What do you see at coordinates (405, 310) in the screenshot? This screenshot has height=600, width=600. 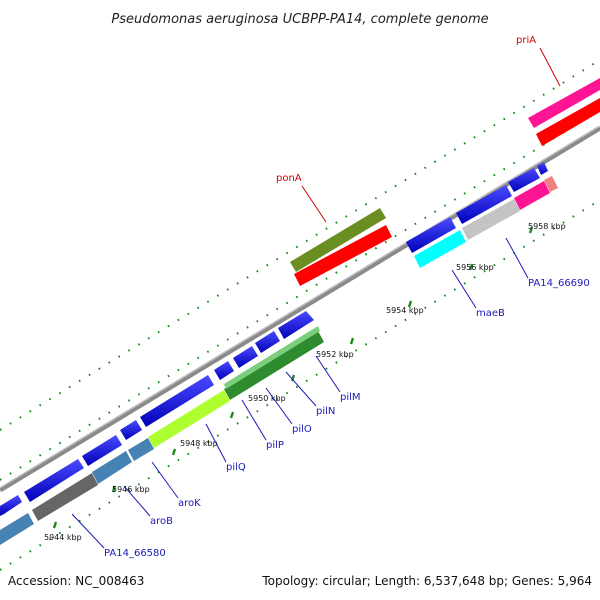 I see `kbp-label: 5954 kbp` at bounding box center [405, 310].